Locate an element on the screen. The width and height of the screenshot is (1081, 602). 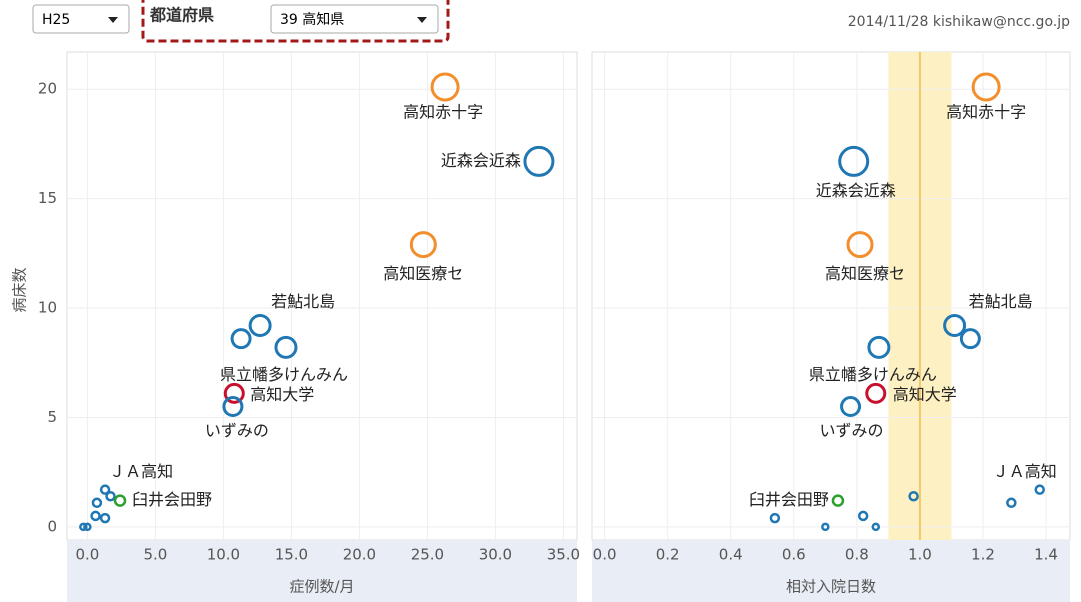
x-tick-label: 0.4 is located at coordinates (731, 555).